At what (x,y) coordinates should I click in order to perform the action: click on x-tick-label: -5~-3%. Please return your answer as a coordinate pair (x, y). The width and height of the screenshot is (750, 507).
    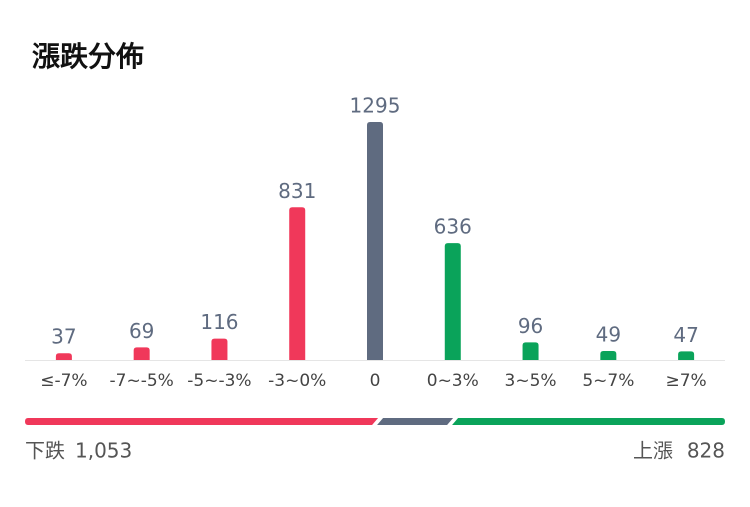
    Looking at the image, I should click on (219, 381).